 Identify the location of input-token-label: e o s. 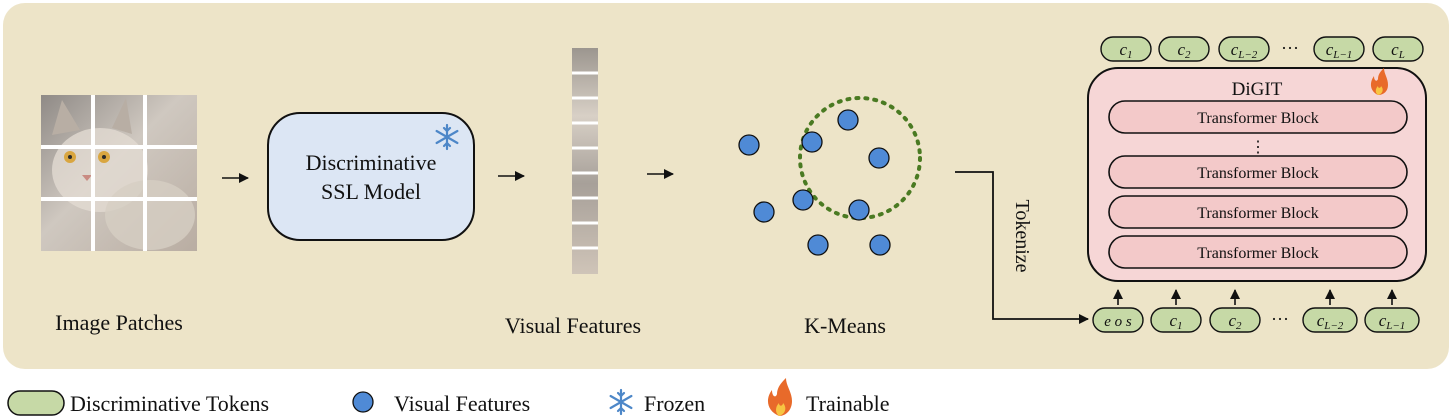
(1118, 322).